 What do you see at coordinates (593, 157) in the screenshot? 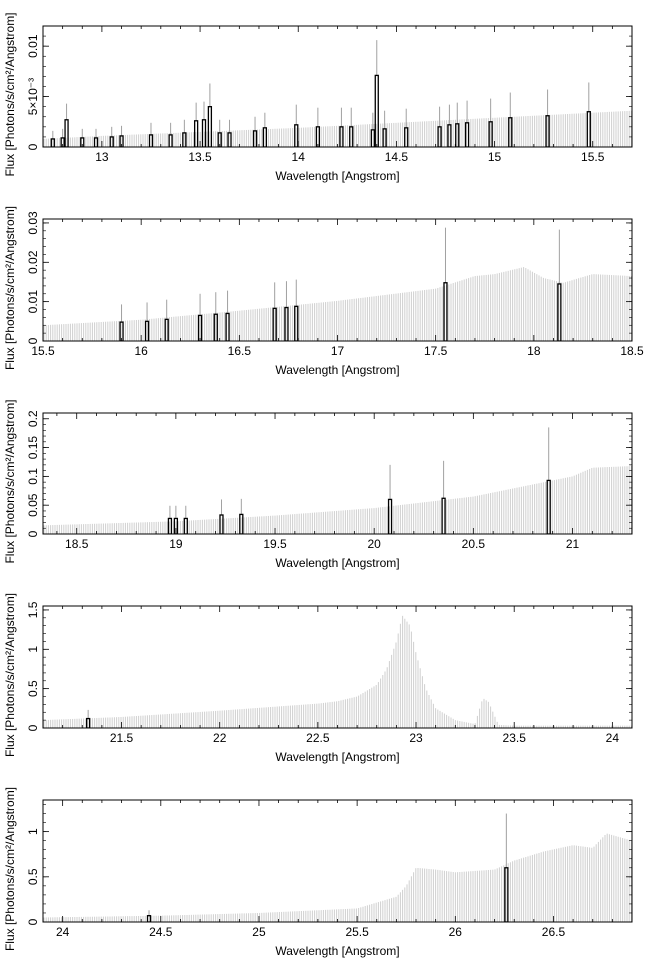
I see `x-tick-label: 15.5` at bounding box center [593, 157].